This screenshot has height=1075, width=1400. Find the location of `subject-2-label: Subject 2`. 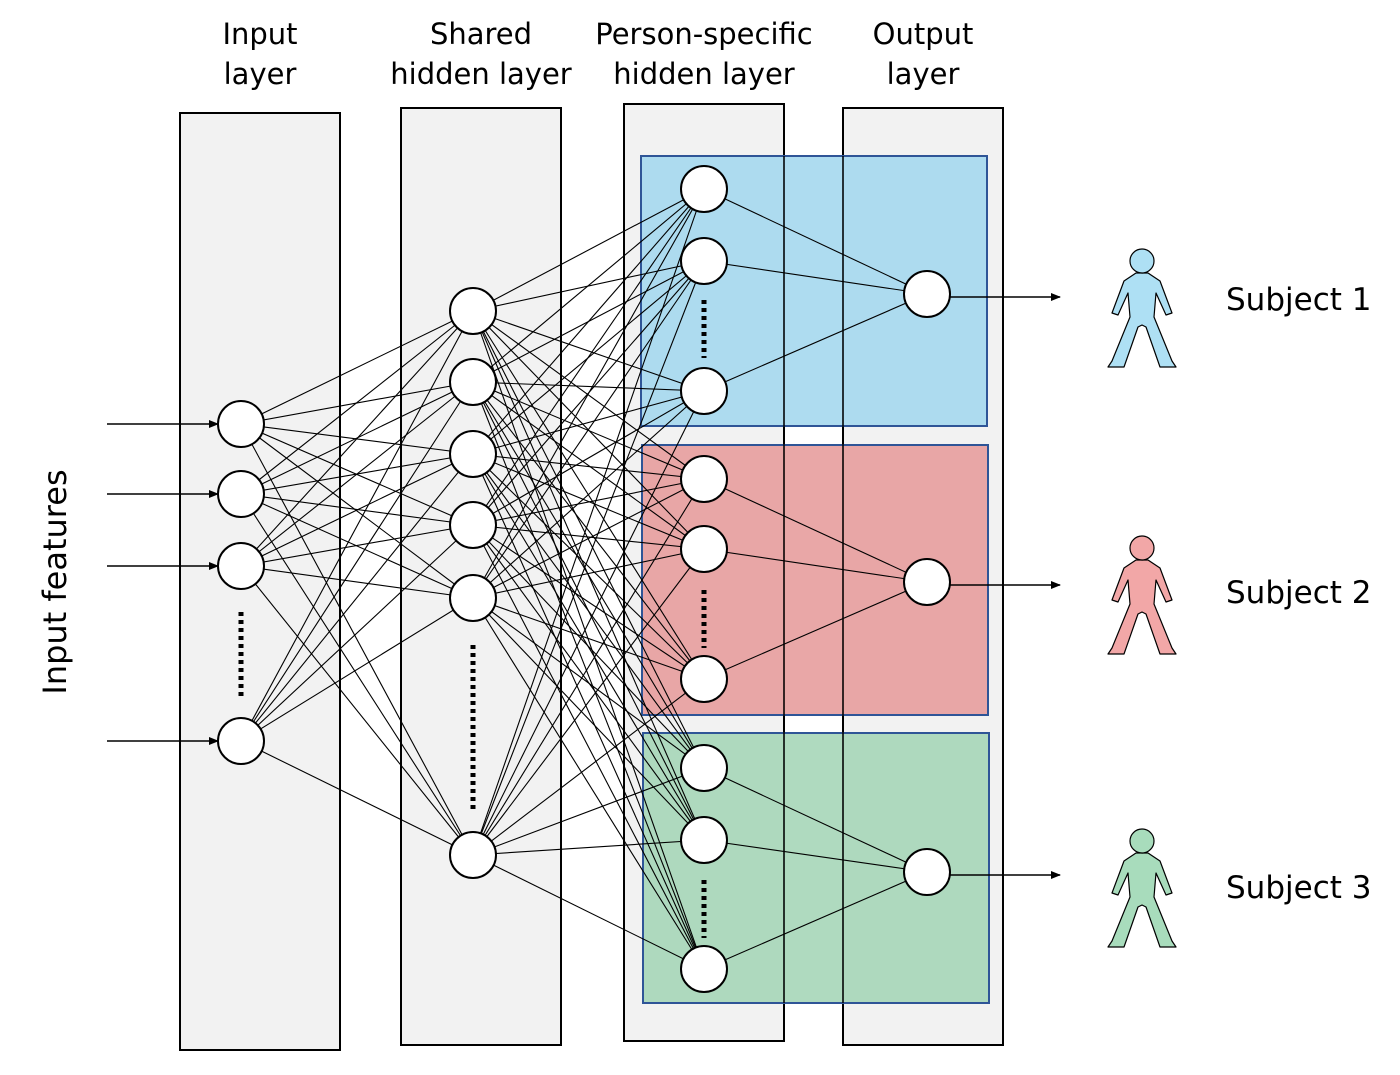

subject-2-label: Subject 2 is located at coordinates (1298, 593).